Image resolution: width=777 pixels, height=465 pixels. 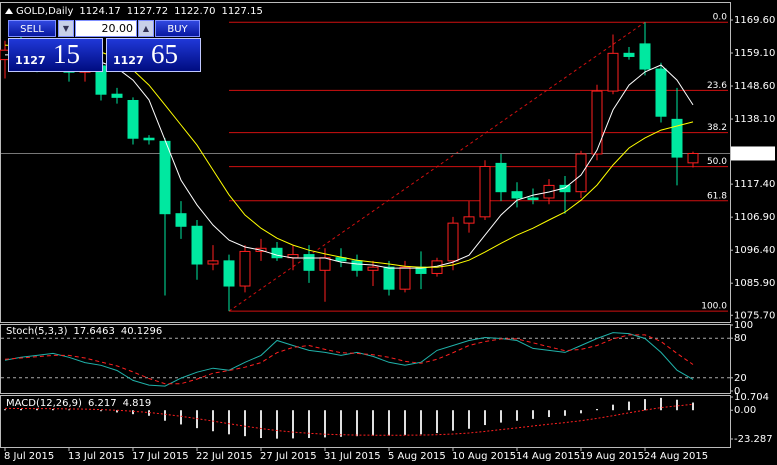 What do you see at coordinates (753, 439) in the screenshot?
I see `y-tick-label: -23.287` at bounding box center [753, 439].